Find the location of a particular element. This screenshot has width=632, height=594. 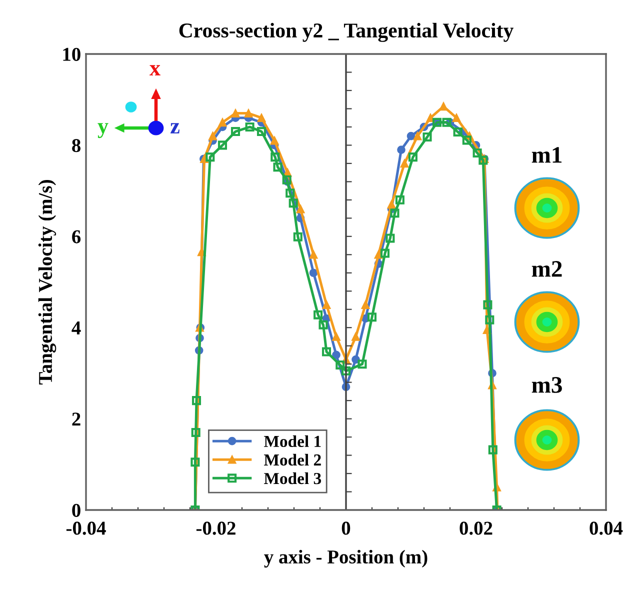

legend-label: Model 2 is located at coordinates (292, 460).